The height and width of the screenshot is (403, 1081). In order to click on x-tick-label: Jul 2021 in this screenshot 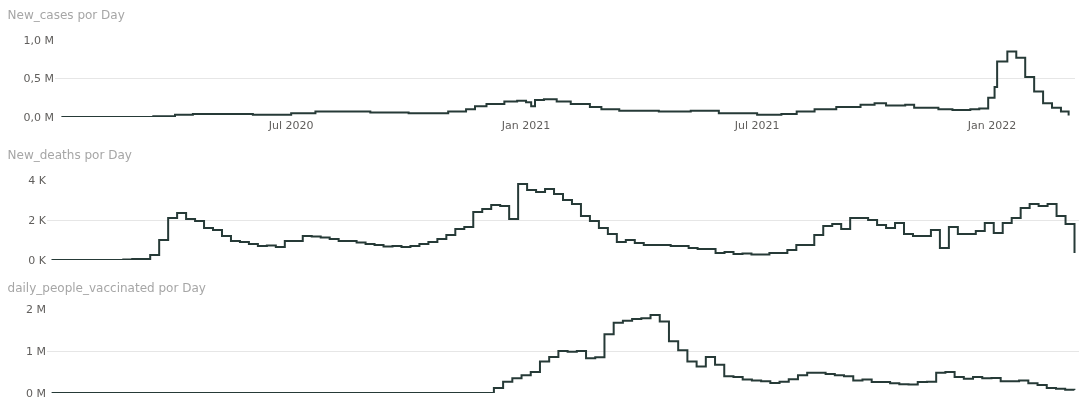, I will do `click(756, 125)`.